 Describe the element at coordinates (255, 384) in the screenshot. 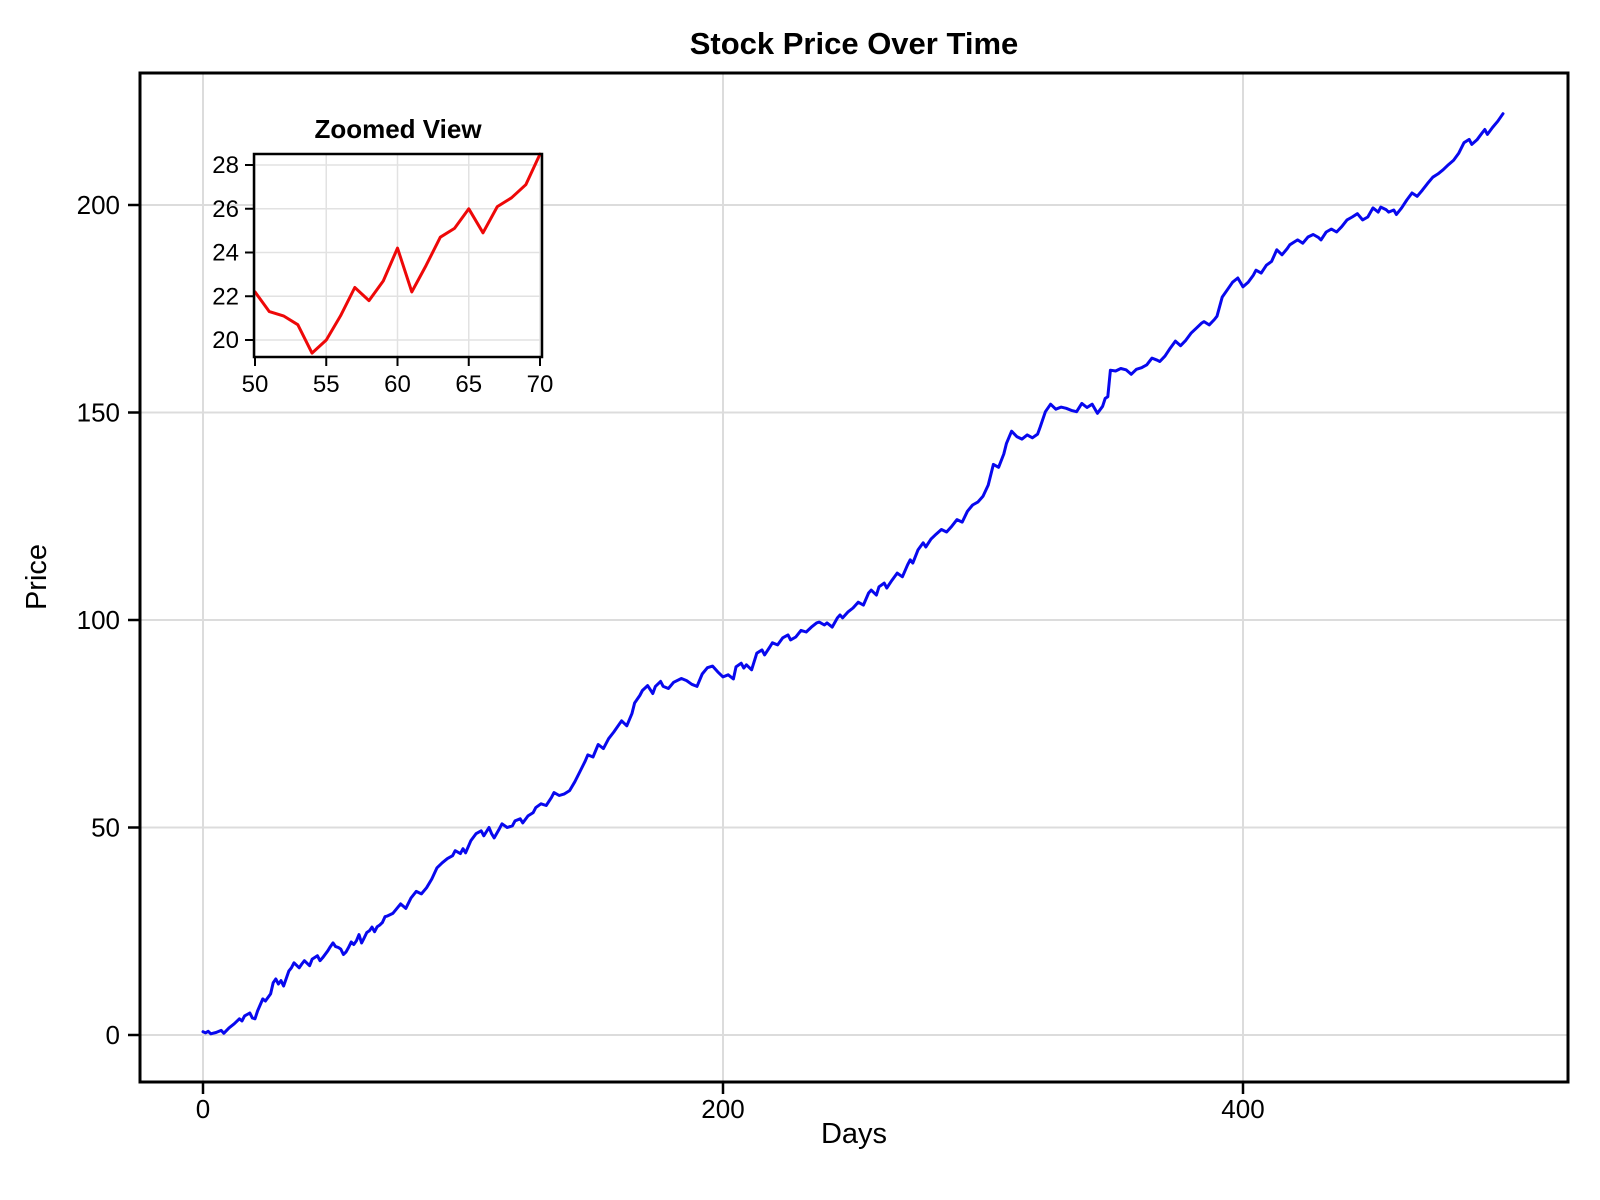

I see `inset-x-tick-label: 50` at that location.